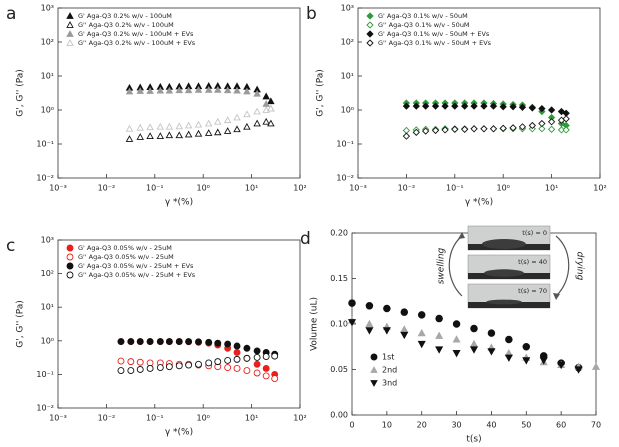 This screenshot has width=619, height=447. I want to click on x-tick-label: 10¹, so click(251, 188).